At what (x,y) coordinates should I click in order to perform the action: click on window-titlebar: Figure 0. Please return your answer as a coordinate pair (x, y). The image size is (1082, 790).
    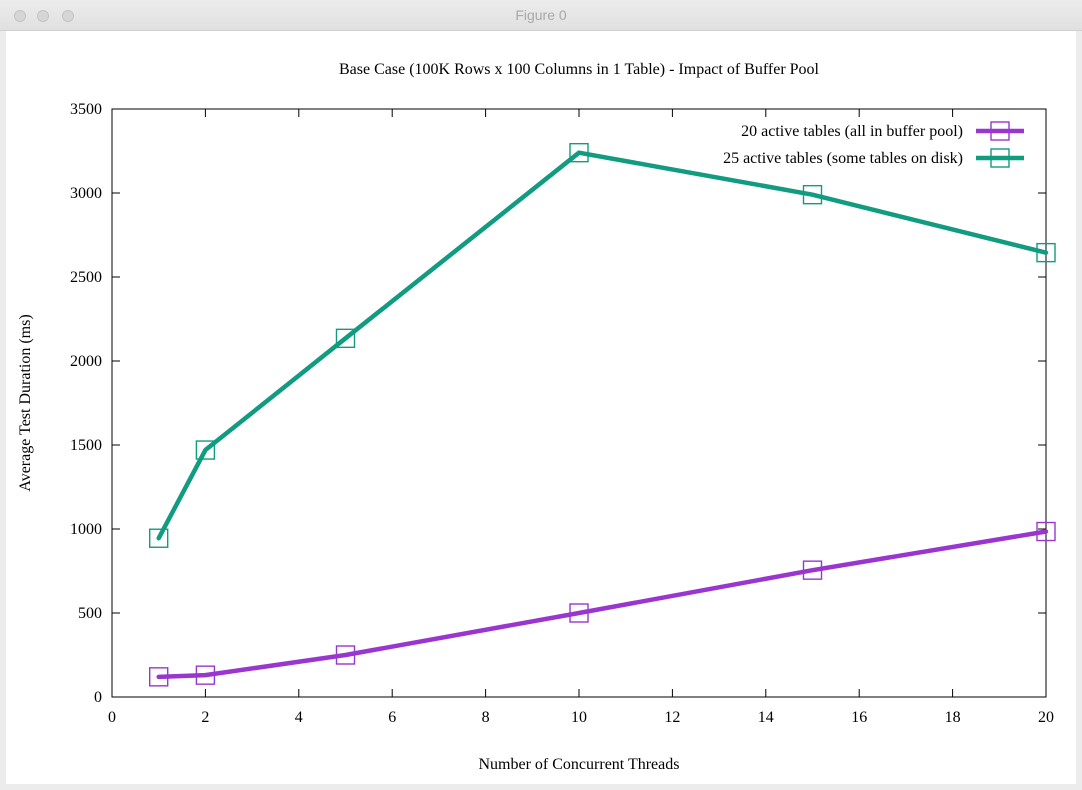
    Looking at the image, I should click on (541, 15).